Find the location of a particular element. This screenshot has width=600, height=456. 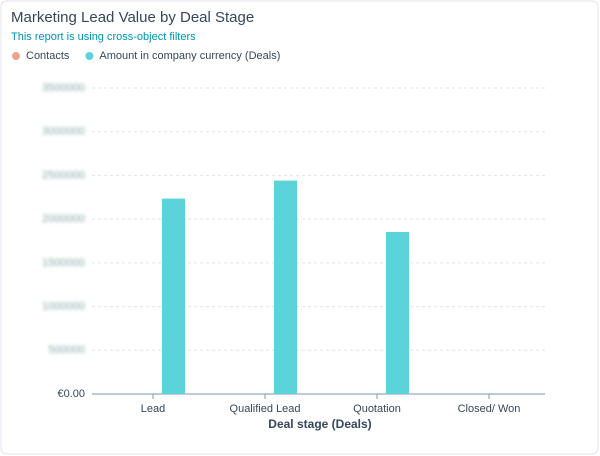

y-tick-label: 1000000 is located at coordinates (63, 306).